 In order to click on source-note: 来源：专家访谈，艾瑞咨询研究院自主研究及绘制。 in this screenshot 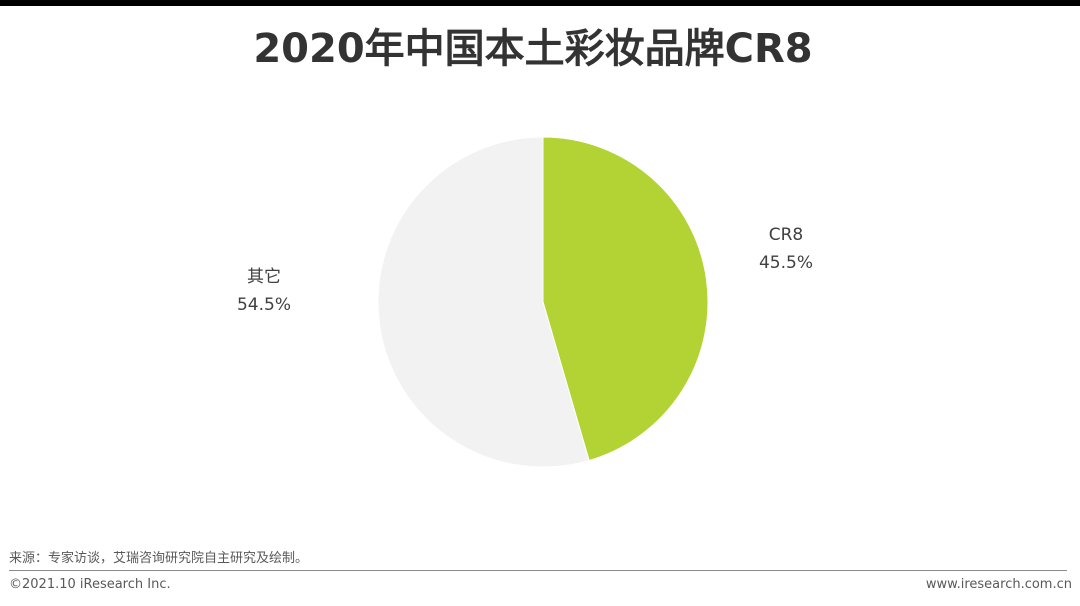, I will do `click(159, 558)`.